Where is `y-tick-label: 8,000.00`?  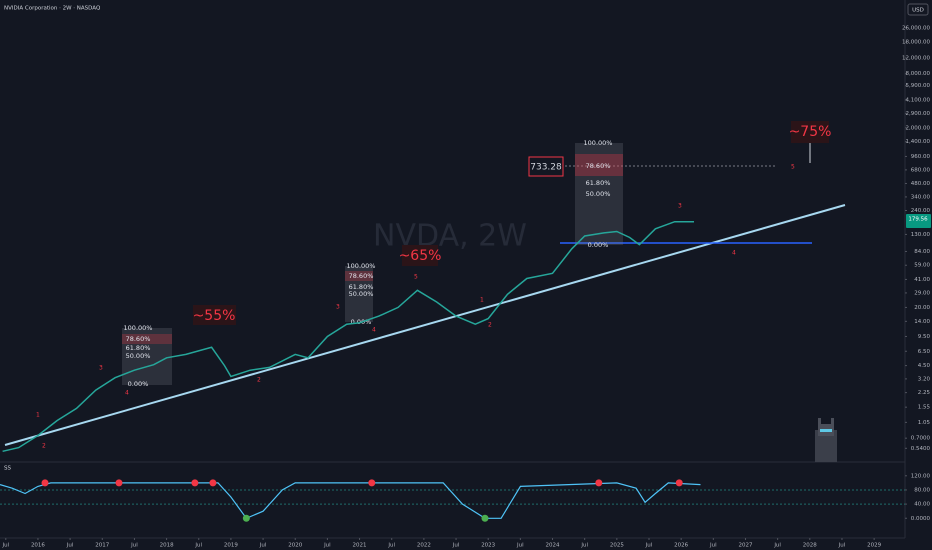 y-tick-label: 8,000.00 is located at coordinates (918, 74).